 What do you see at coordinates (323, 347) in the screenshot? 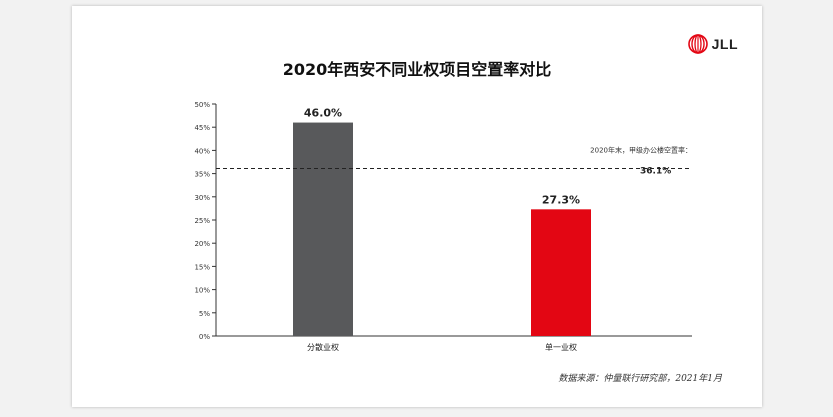
I see `x-tick-label: 分散业权` at bounding box center [323, 347].